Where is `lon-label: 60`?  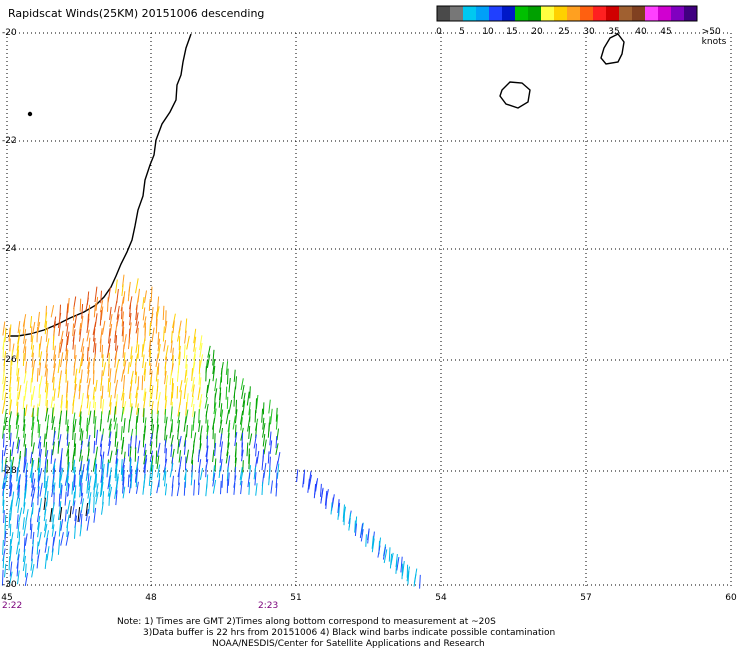
lon-label: 60 is located at coordinates (731, 598).